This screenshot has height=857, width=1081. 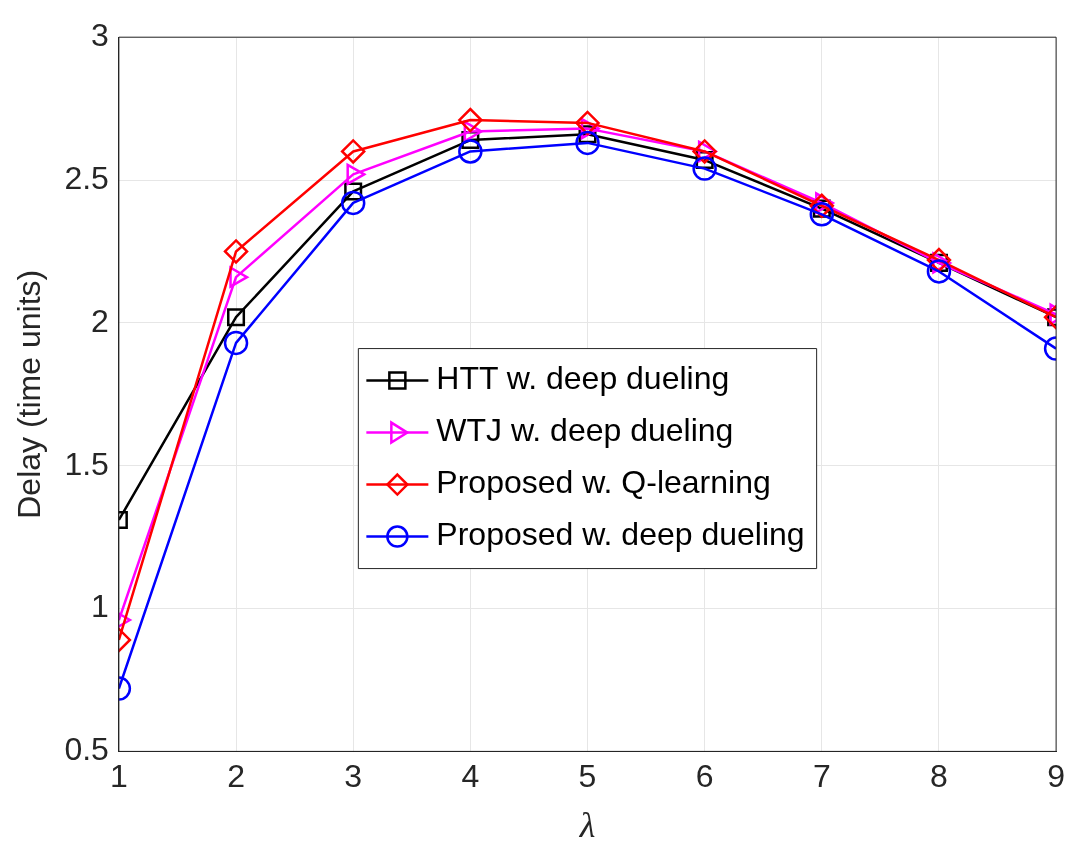 What do you see at coordinates (100, 606) in the screenshot?
I see `y-tick-label: 1` at bounding box center [100, 606].